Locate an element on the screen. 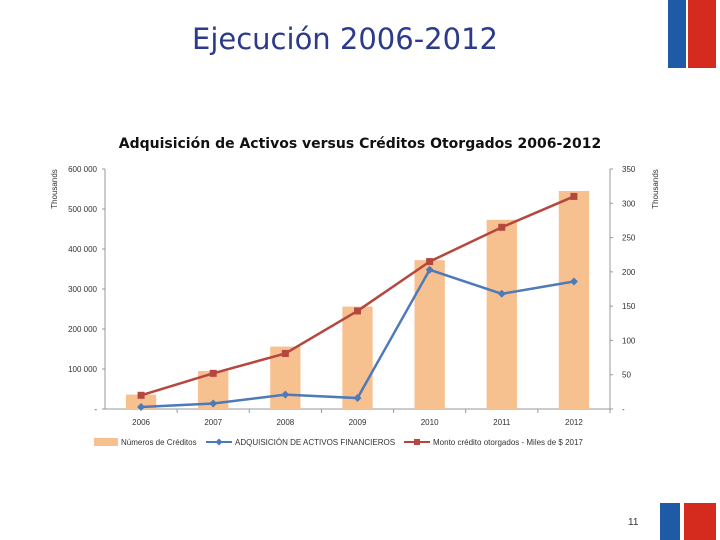 The height and width of the screenshot is (540, 720). left-axis-tick-label: 200 000 is located at coordinates (82, 329).